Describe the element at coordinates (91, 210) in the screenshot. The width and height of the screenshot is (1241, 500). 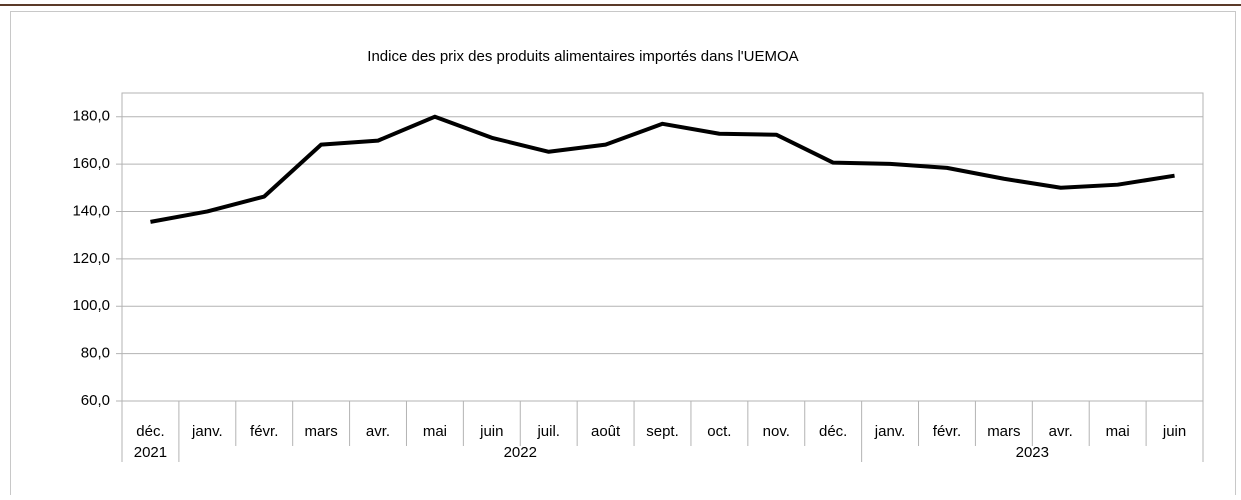
I see `y-tick-label: 140,0` at that location.